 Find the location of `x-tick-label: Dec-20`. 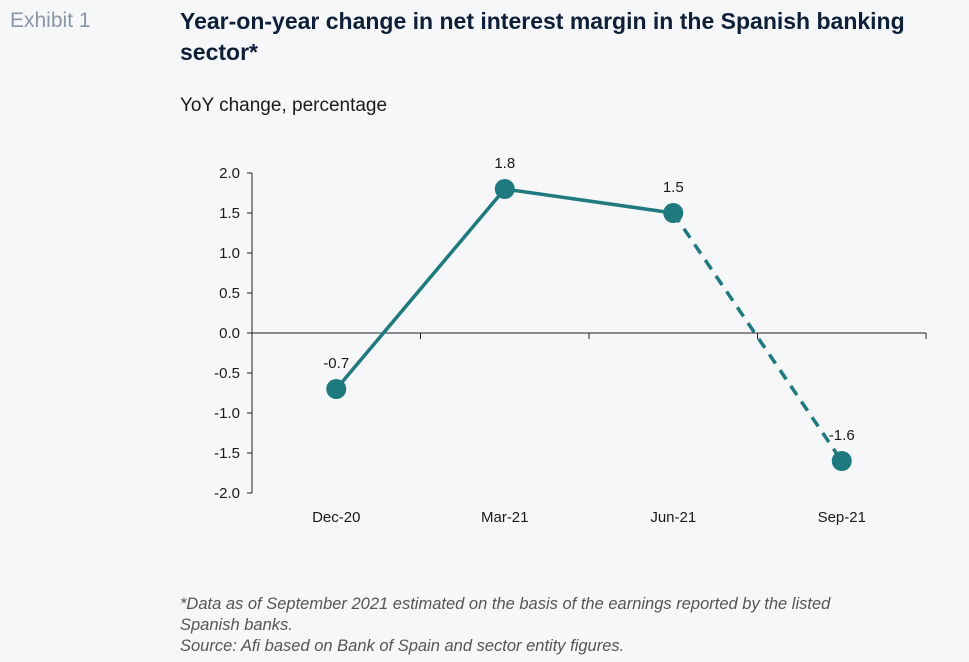

x-tick-label: Dec-20 is located at coordinates (336, 517).